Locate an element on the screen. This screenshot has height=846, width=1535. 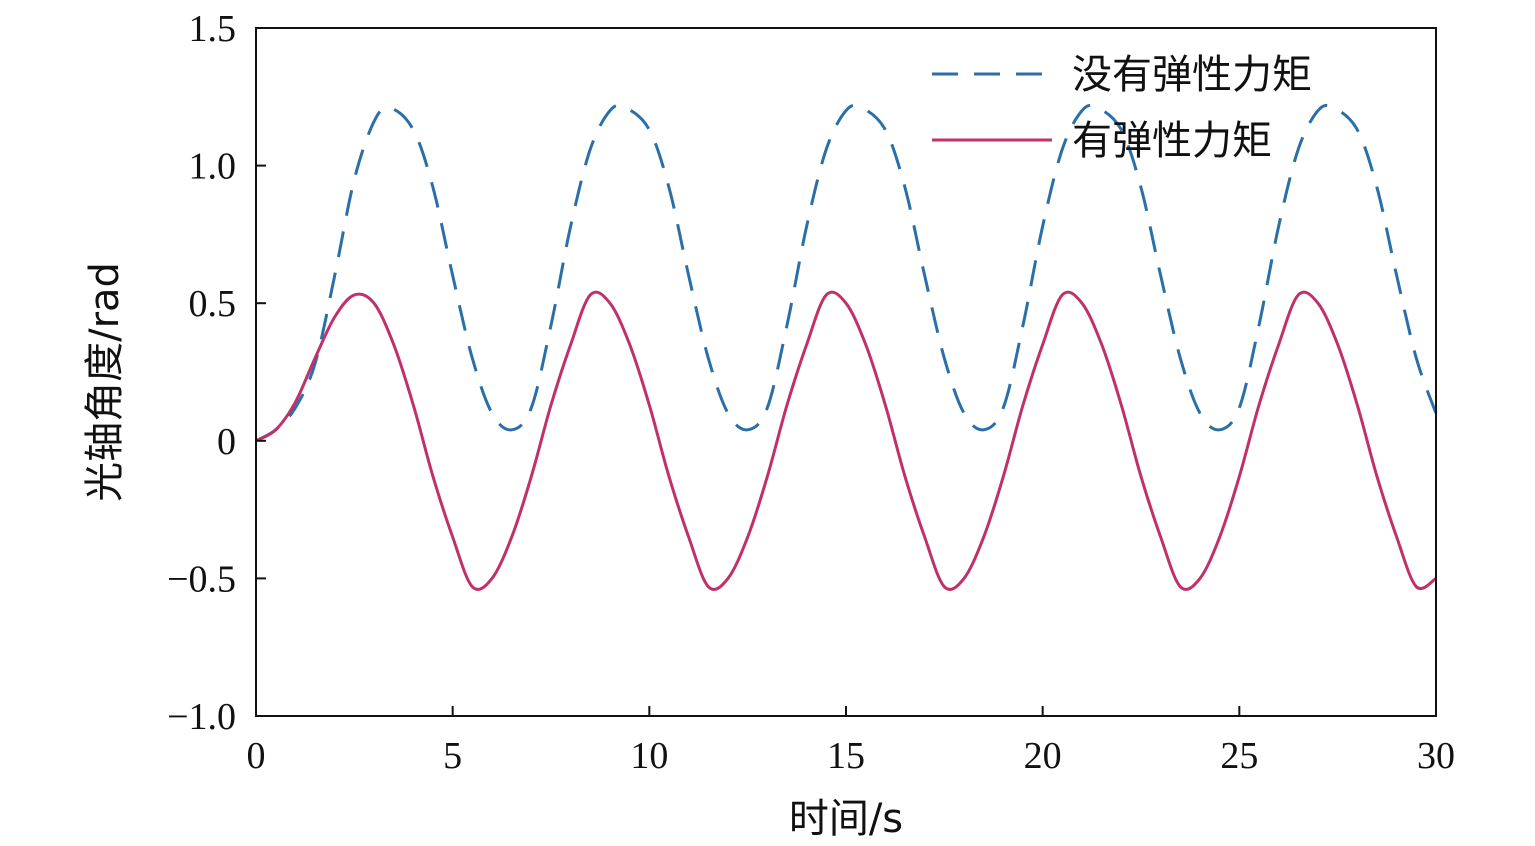
y-axis-label: 光轴角度/rad is located at coordinates (105, 382).